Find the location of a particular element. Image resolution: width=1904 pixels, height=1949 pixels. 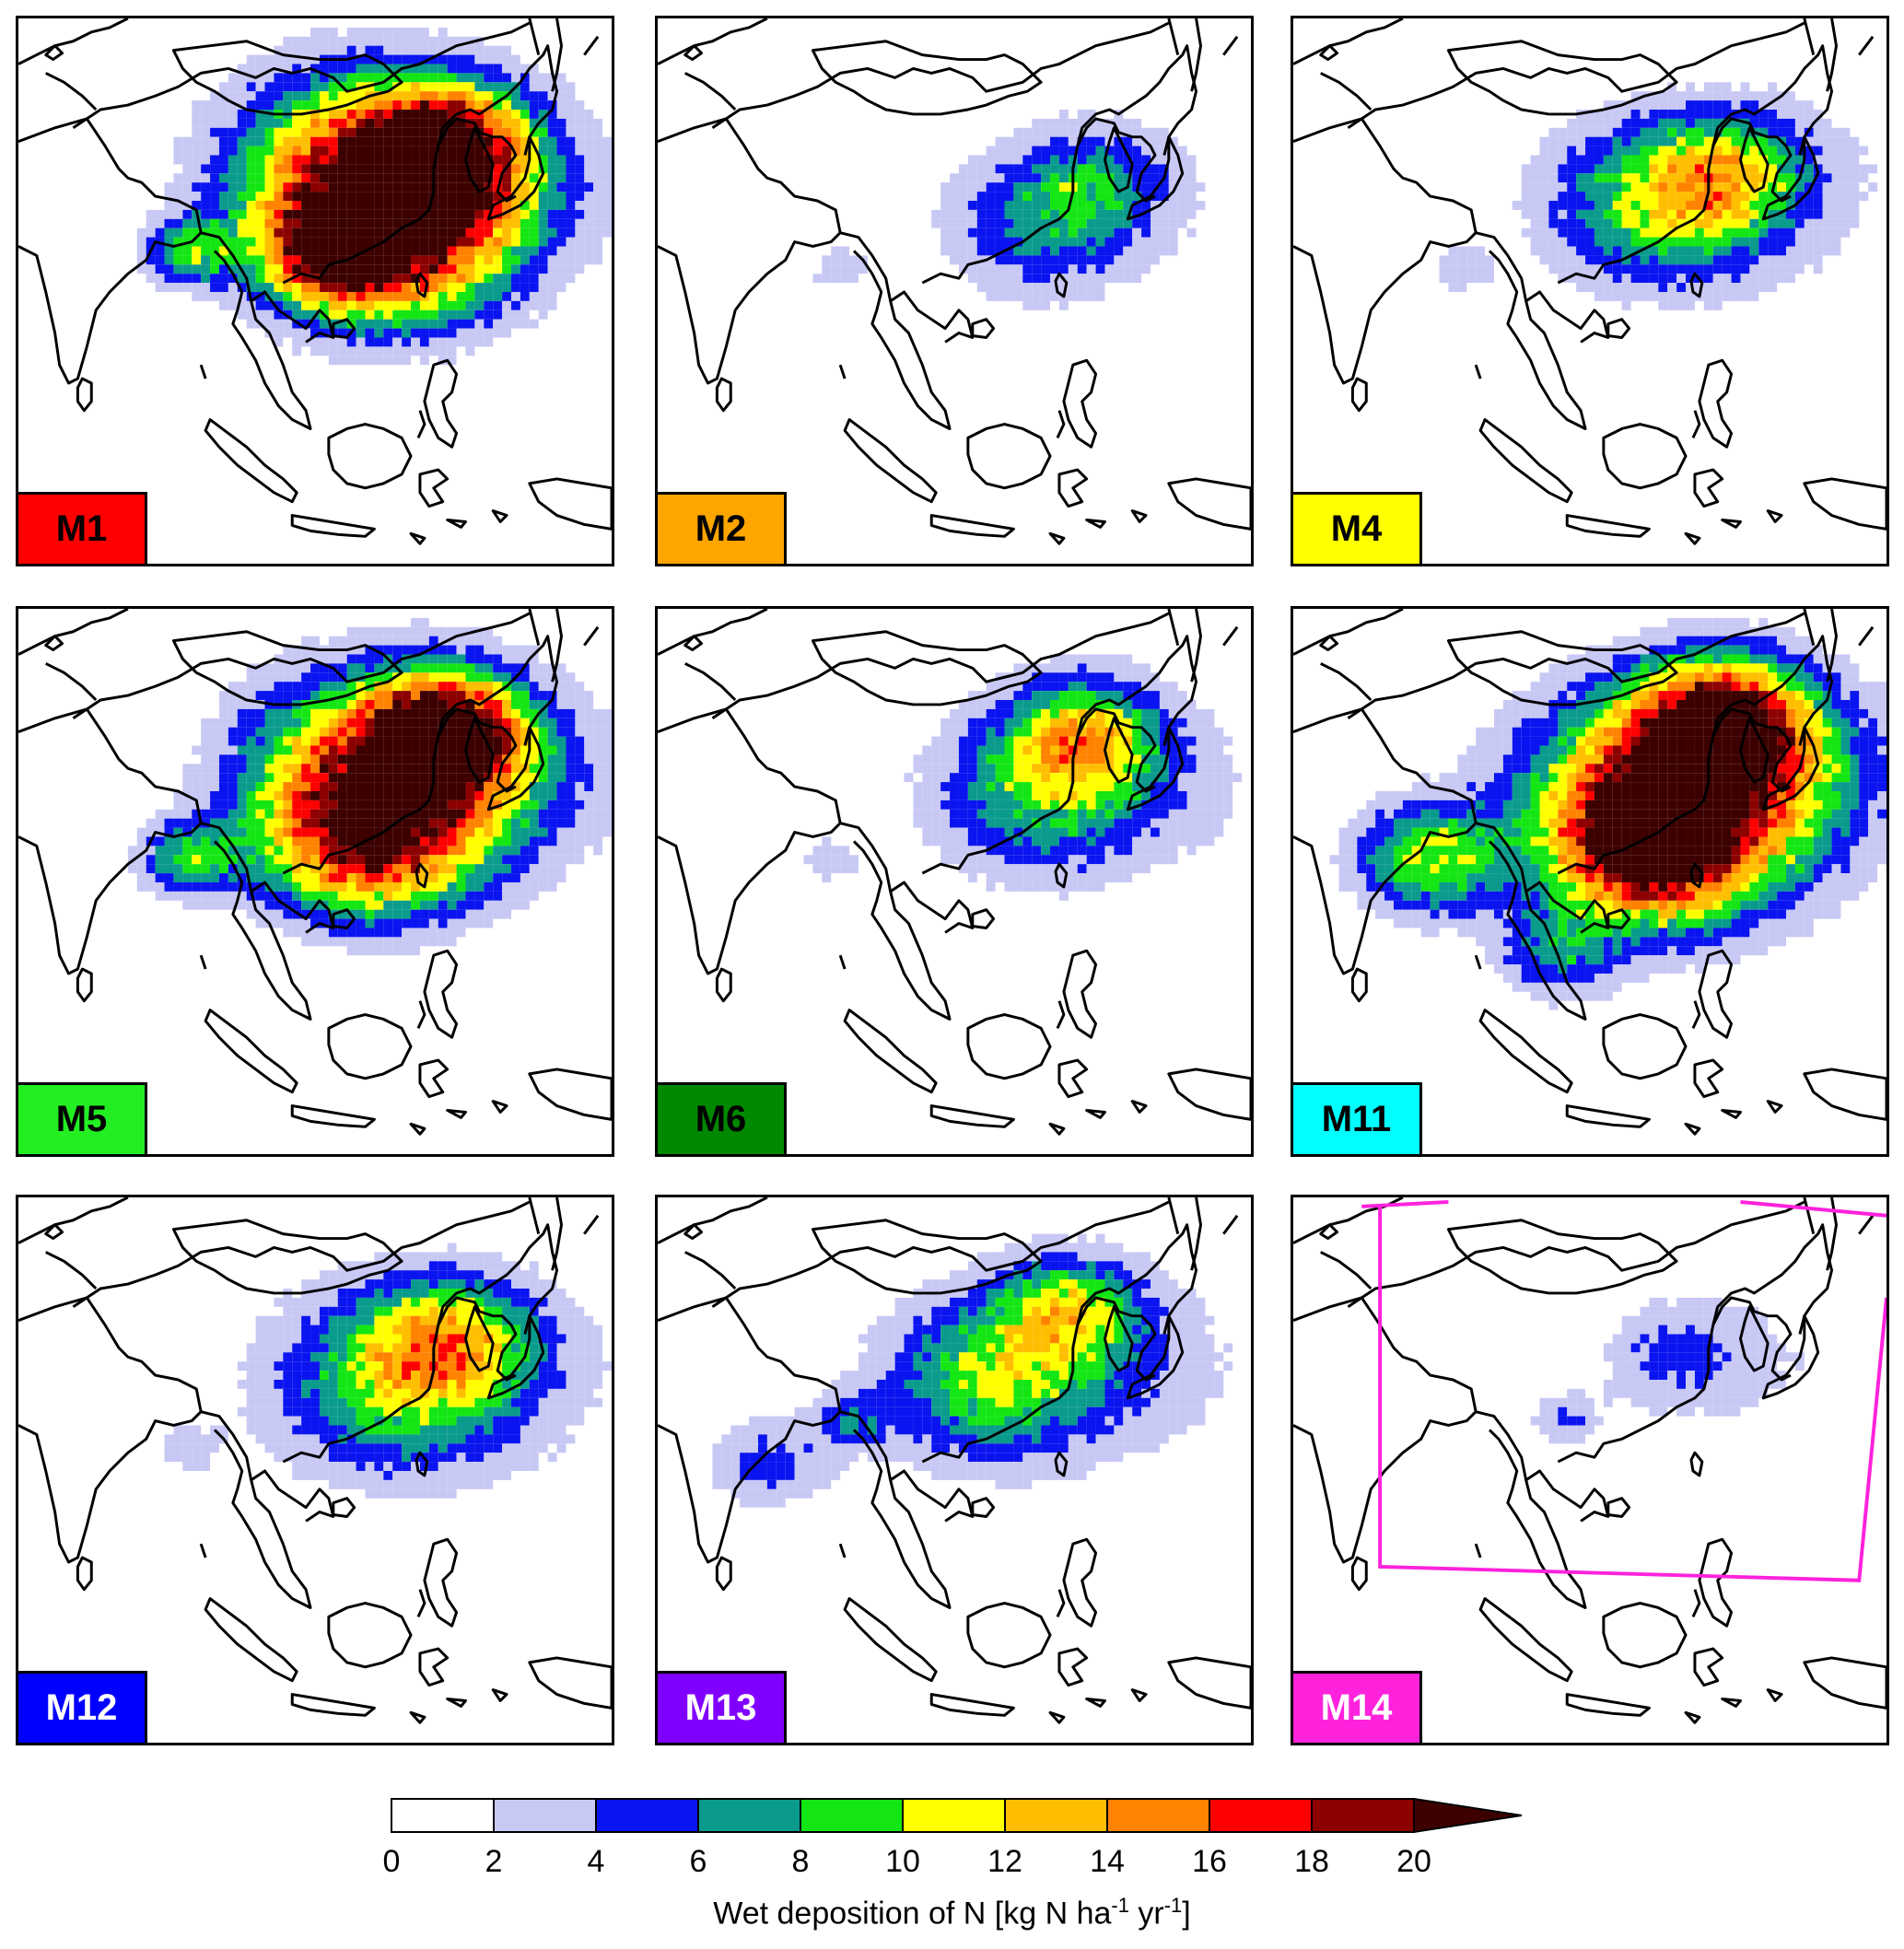

coastline is located at coordinates (713, 41).